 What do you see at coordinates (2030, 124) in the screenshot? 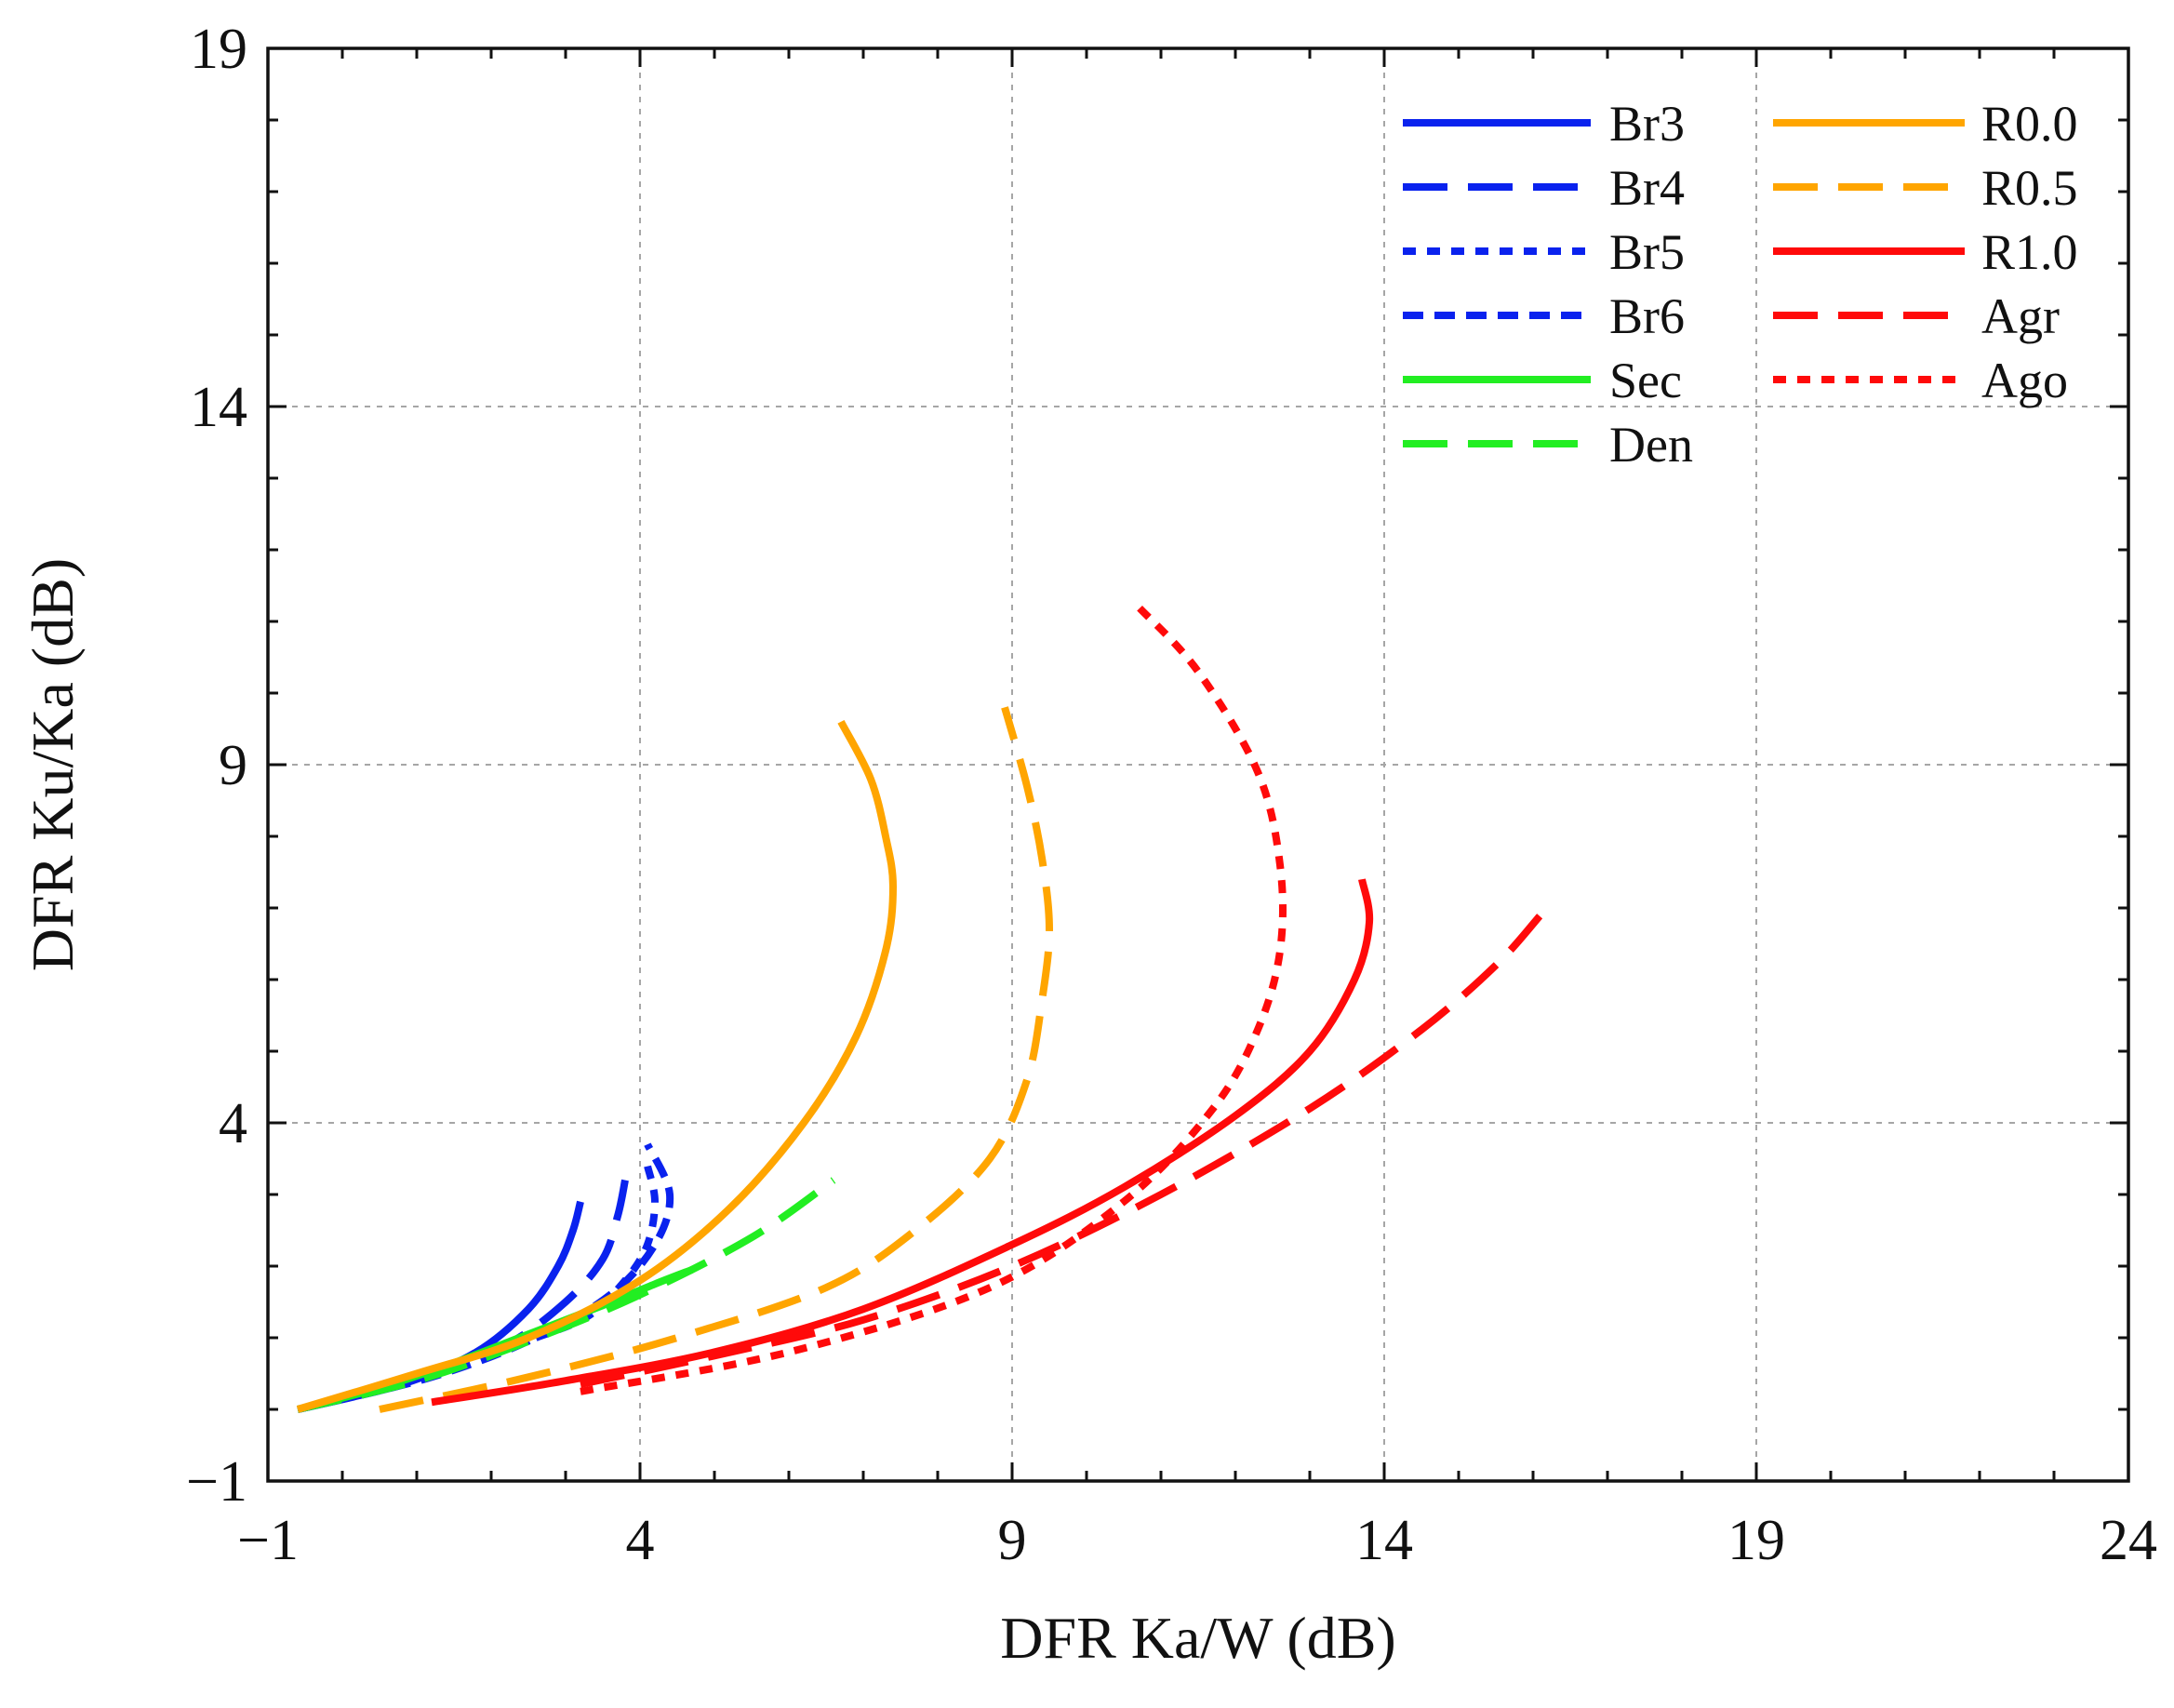
I see `legend-label-r0-0: R0.0` at bounding box center [2030, 124].